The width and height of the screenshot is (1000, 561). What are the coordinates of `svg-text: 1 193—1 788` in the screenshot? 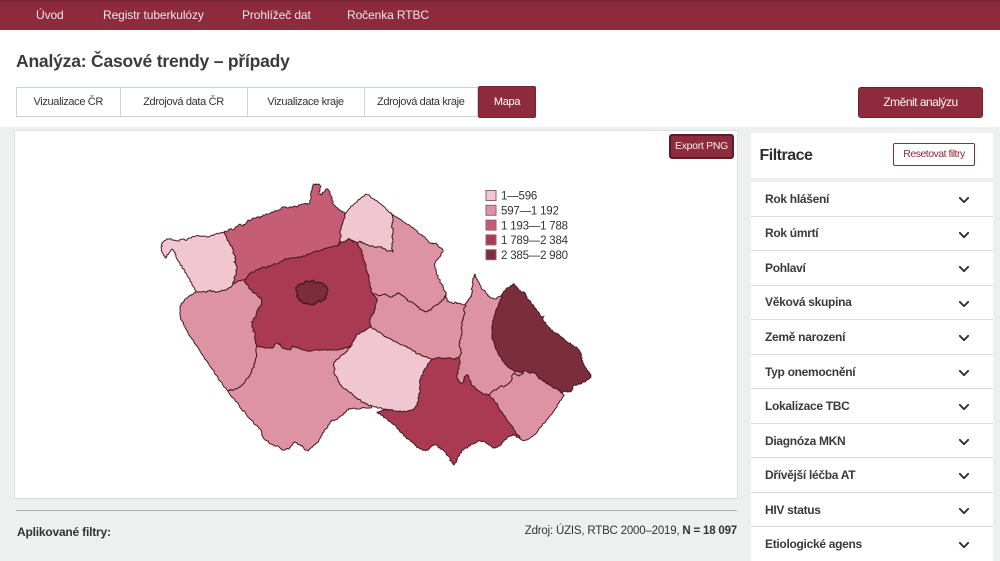 It's located at (534, 226).